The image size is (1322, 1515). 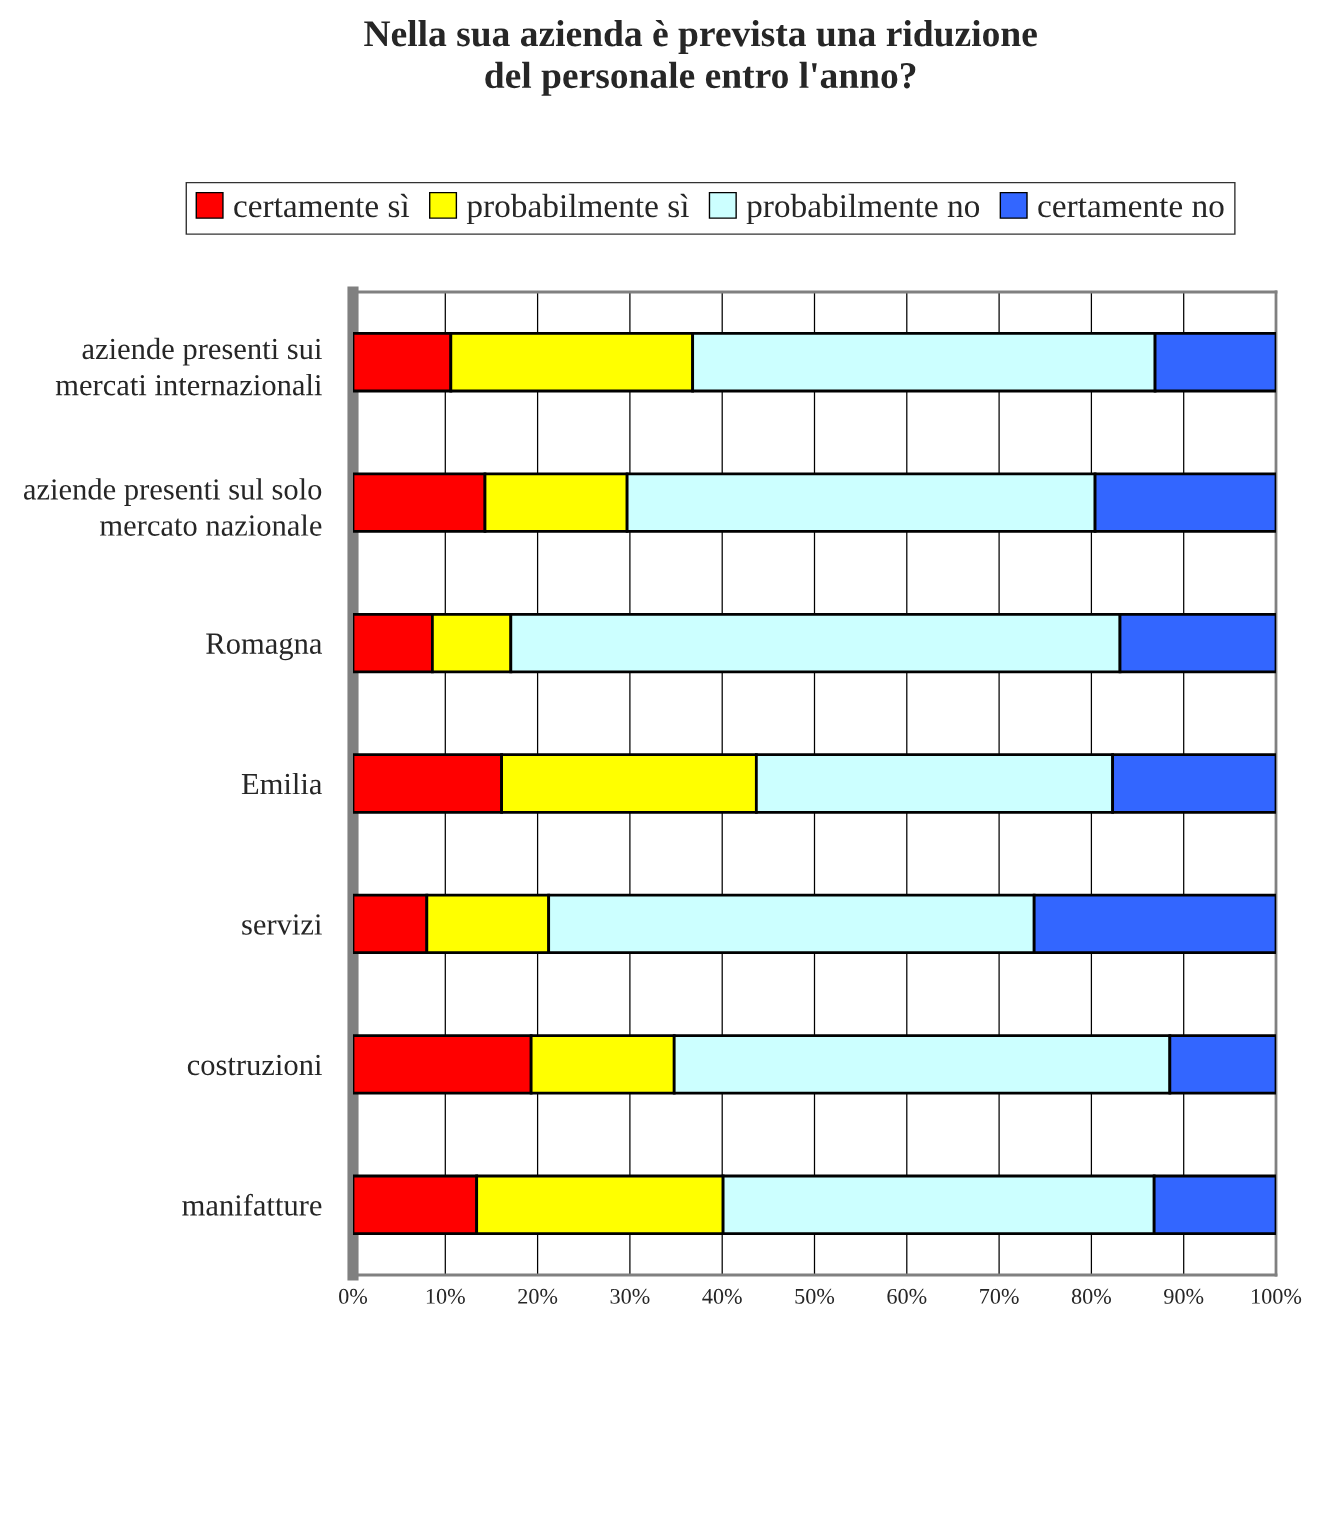 I want to click on x-tick-label: 90%, so click(x=1184, y=1296).